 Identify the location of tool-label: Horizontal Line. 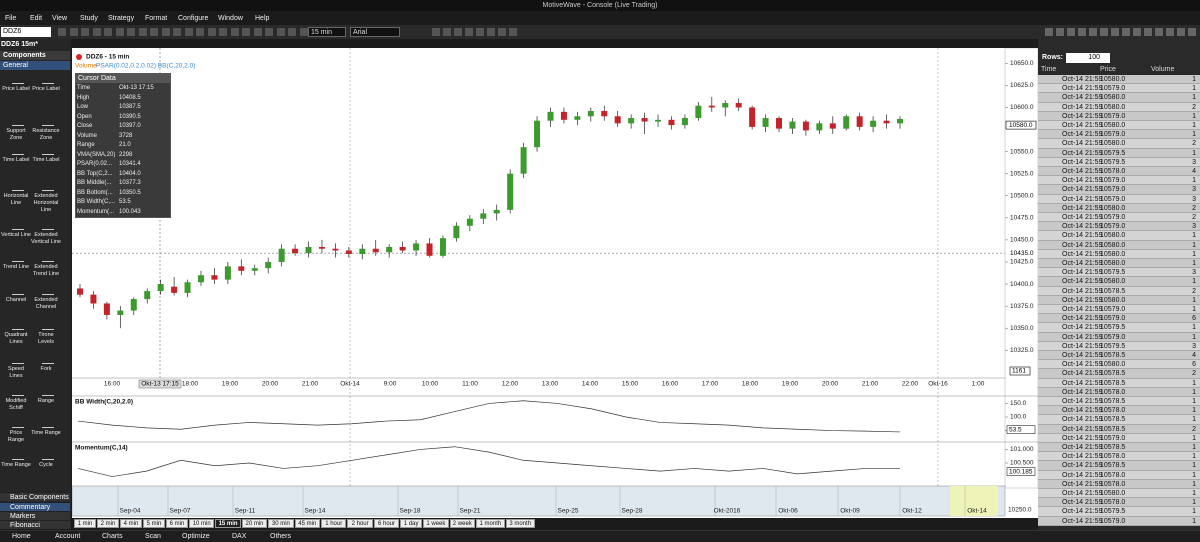
(16, 199).